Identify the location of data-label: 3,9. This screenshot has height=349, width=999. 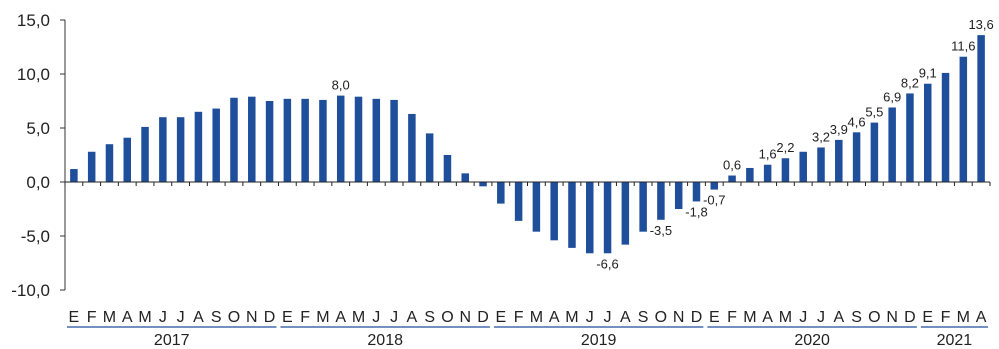
(839, 129).